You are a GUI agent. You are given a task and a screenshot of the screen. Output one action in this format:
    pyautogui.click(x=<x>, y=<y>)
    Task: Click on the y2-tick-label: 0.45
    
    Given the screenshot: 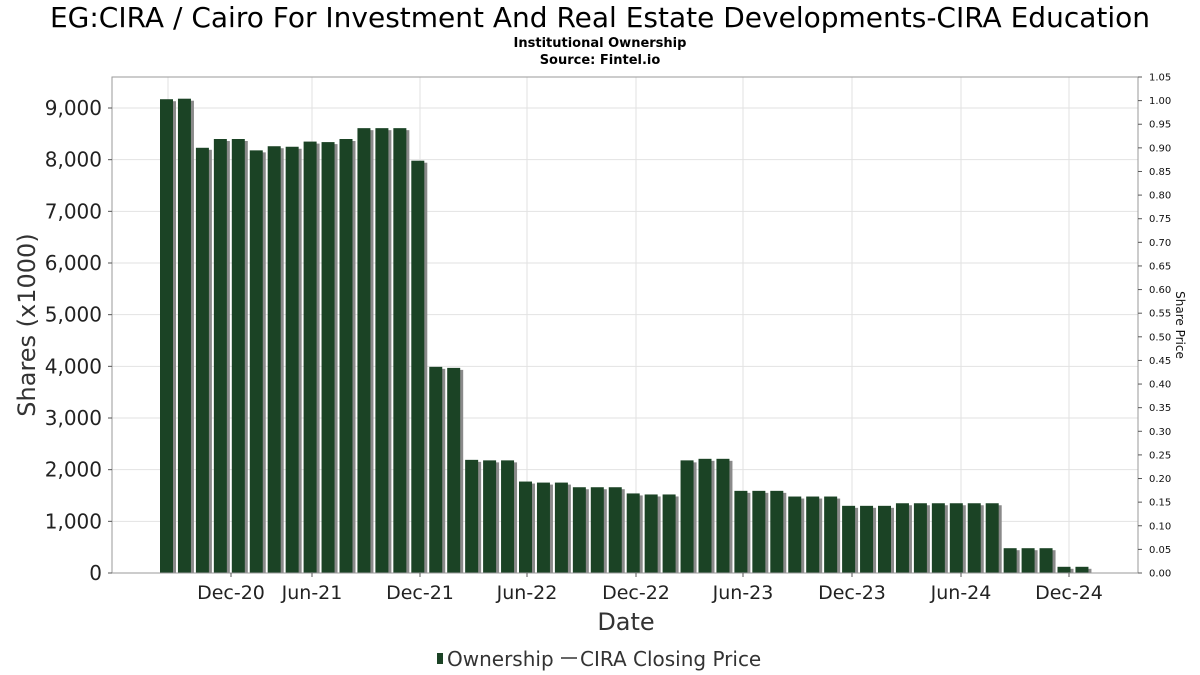 What is the action you would take?
    pyautogui.click(x=1160, y=361)
    